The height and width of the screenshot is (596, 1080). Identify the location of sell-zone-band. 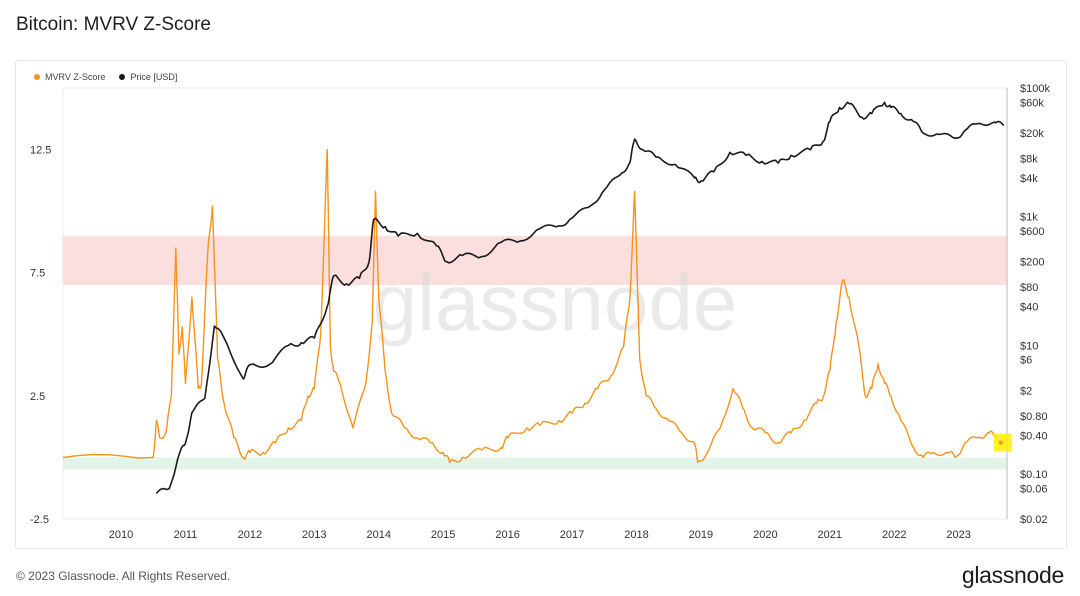
(535, 260).